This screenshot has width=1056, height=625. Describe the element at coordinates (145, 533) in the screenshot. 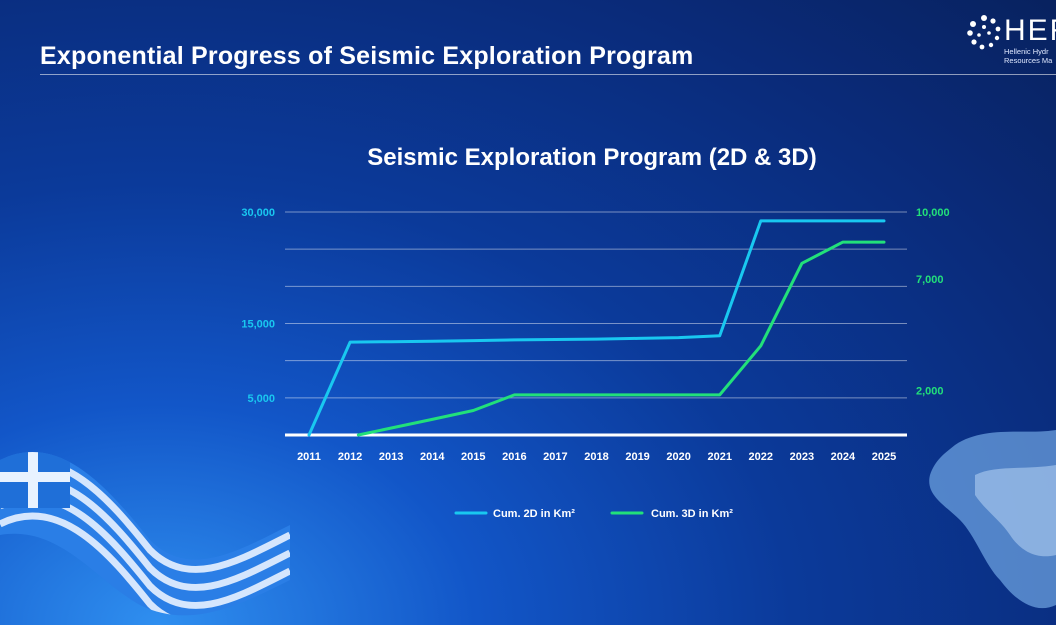

I see `greek-flag-decoration` at that location.